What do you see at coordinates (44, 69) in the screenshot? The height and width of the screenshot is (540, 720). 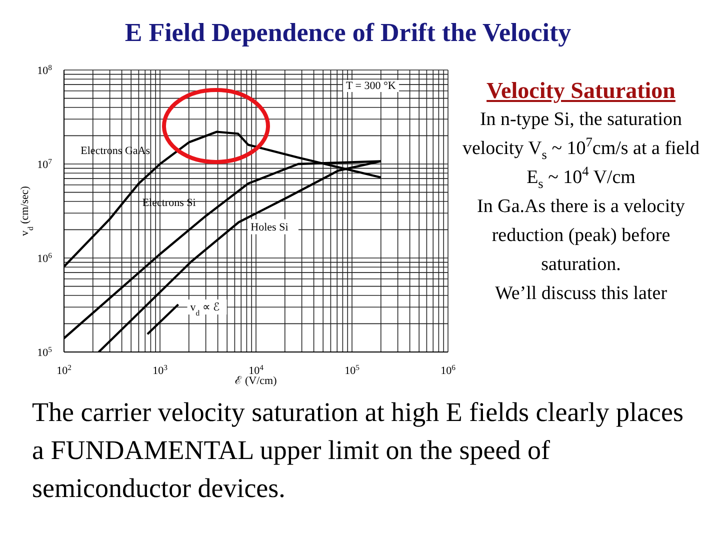 I see `y-tick-label: 10$^{8}$` at bounding box center [44, 69].